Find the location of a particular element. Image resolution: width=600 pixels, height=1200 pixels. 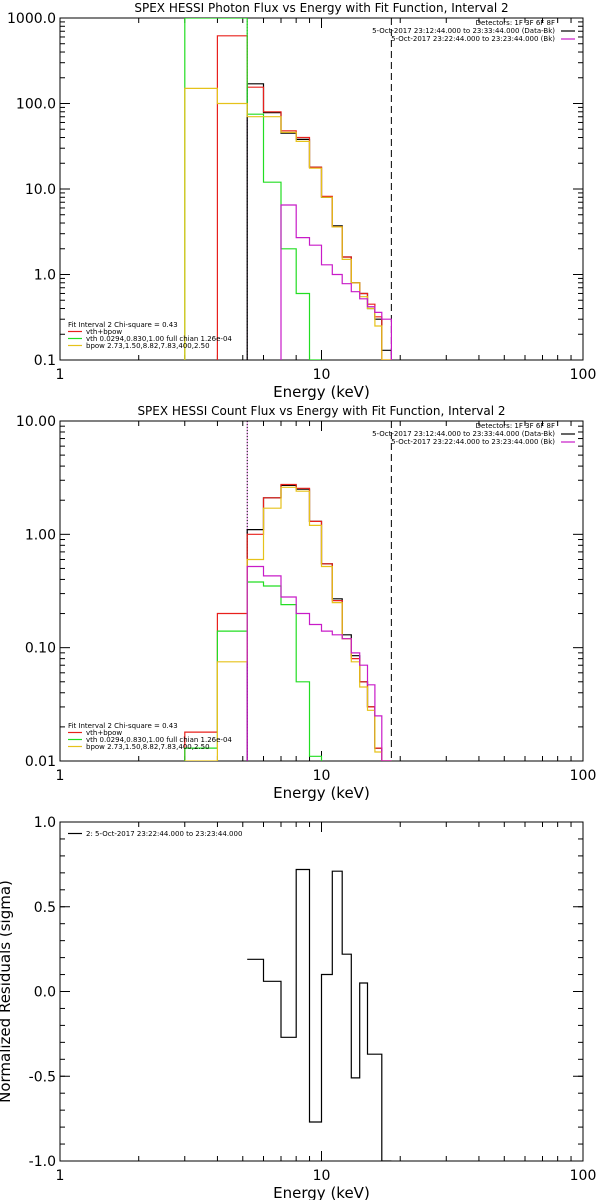

y-tick-label: 10.00 is located at coordinates (36, 422).